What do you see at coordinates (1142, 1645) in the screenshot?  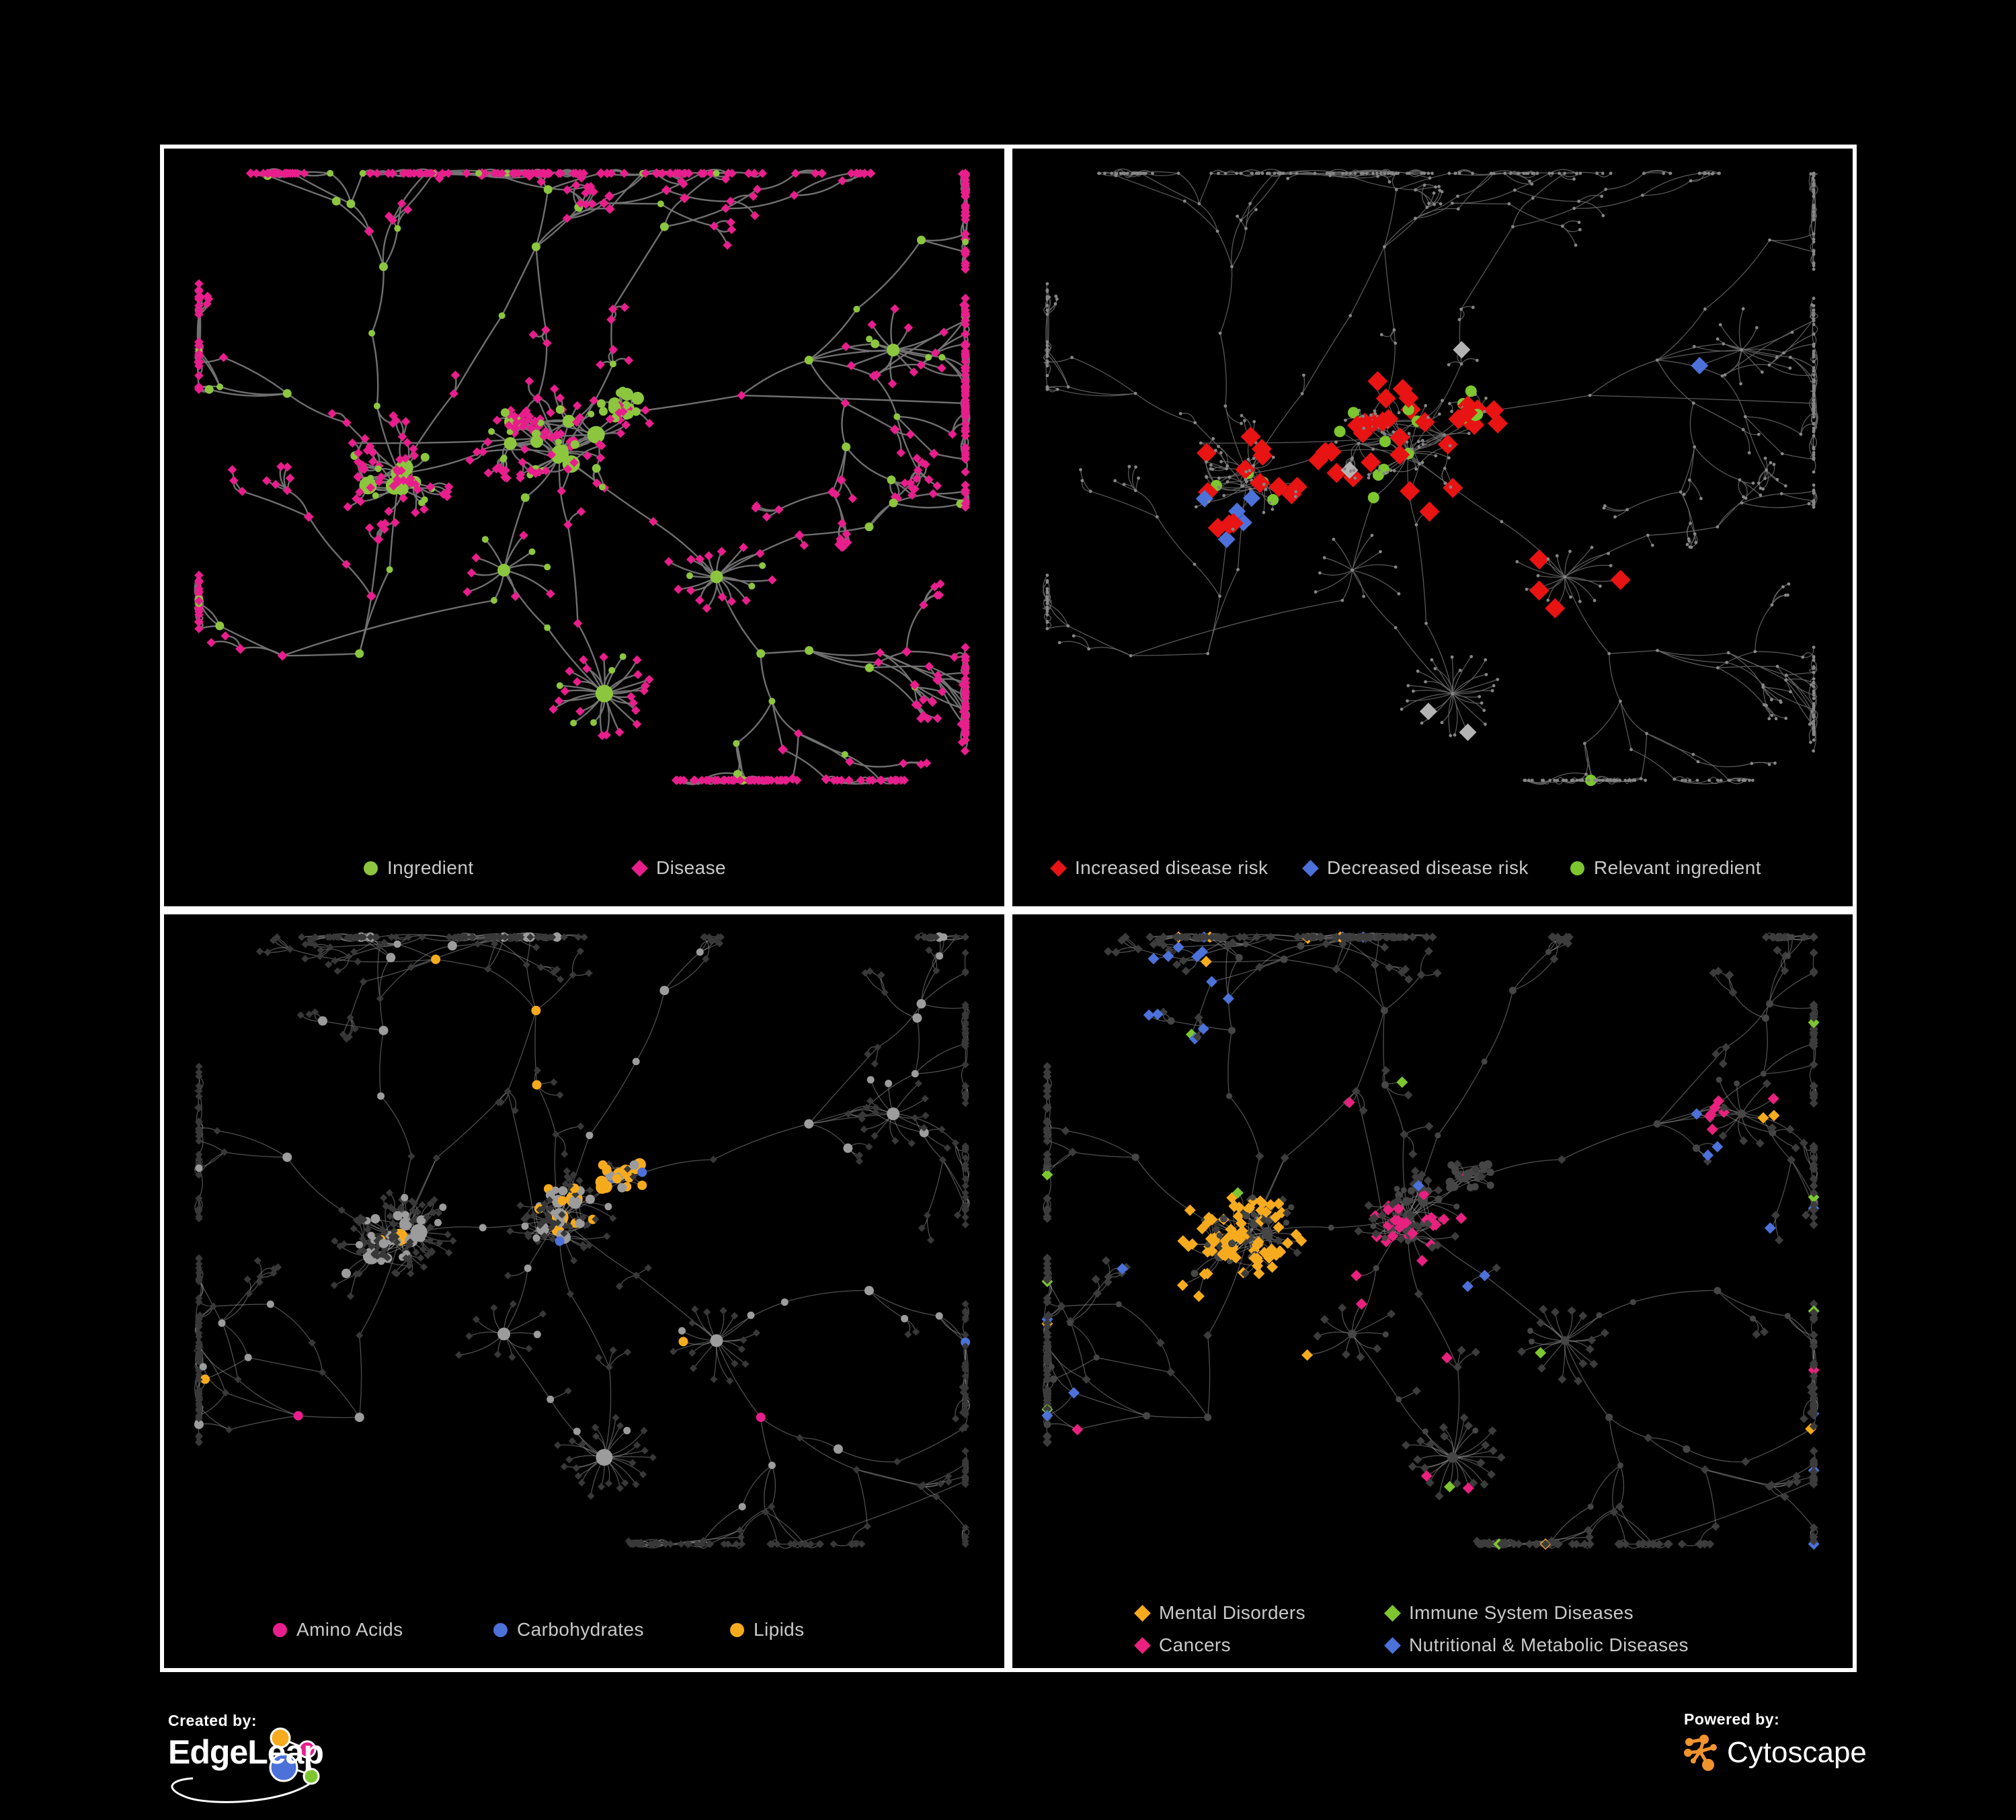 I see `cancers-diamond-icon` at bounding box center [1142, 1645].